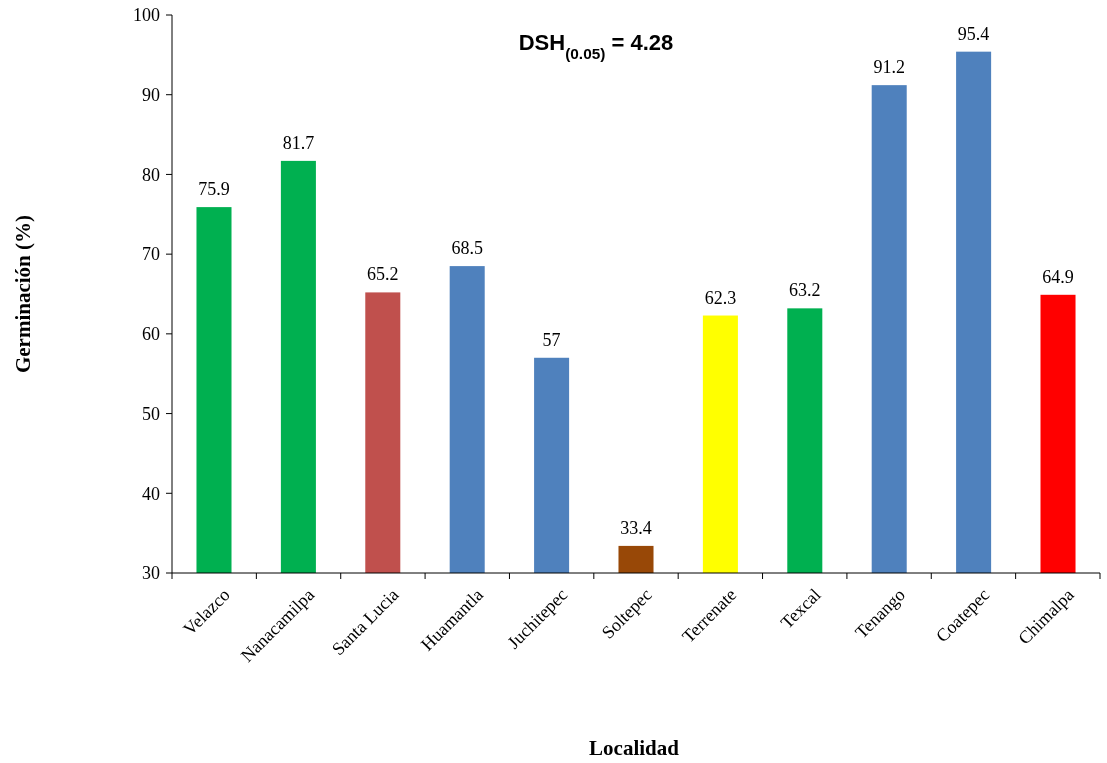 The image size is (1107, 763). What do you see at coordinates (973, 33) in the screenshot?
I see `data-label: 95.4` at bounding box center [973, 33].